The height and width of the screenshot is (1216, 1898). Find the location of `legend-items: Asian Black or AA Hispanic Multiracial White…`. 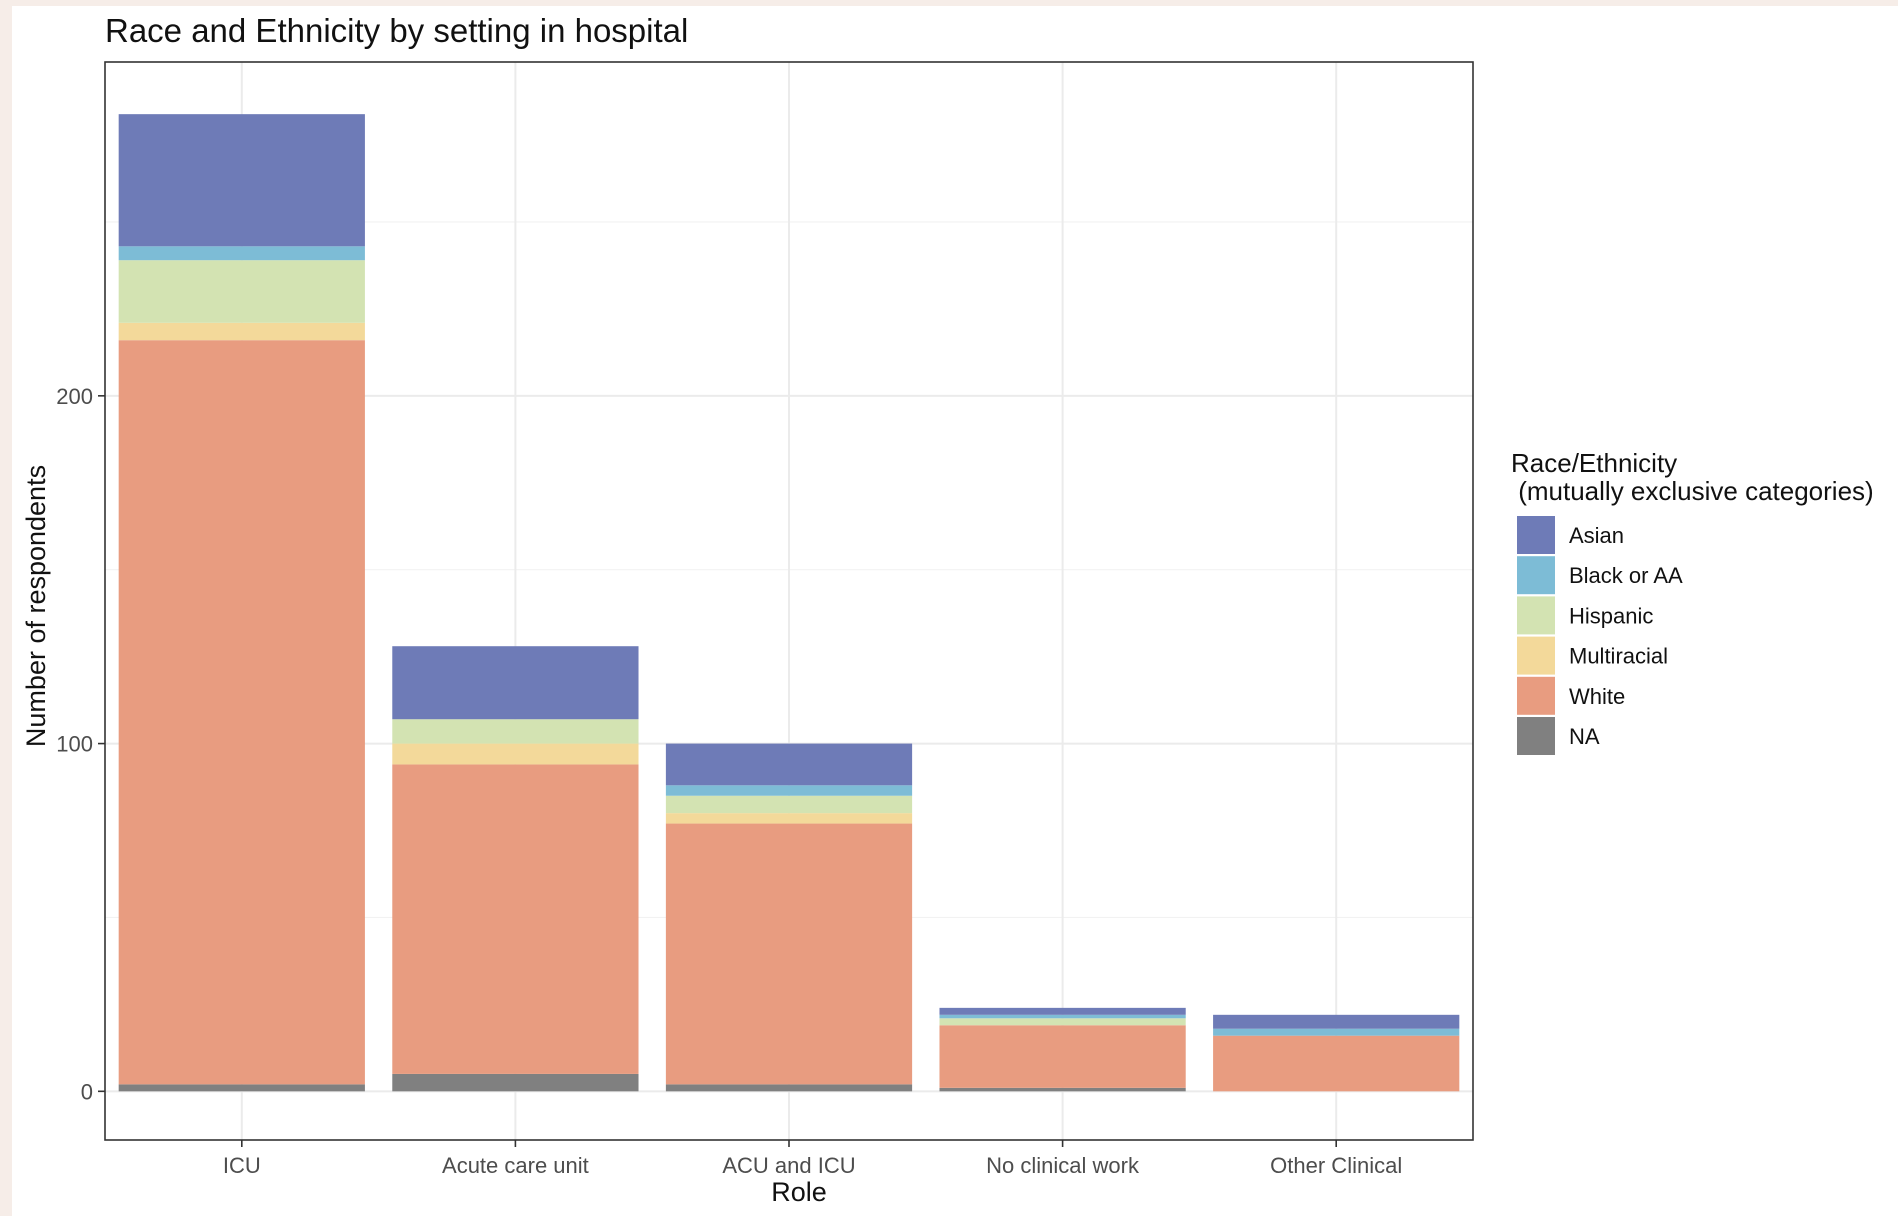

legend-items: Asian Black or AA Hispanic Multiracial White… is located at coordinates (1600, 635).